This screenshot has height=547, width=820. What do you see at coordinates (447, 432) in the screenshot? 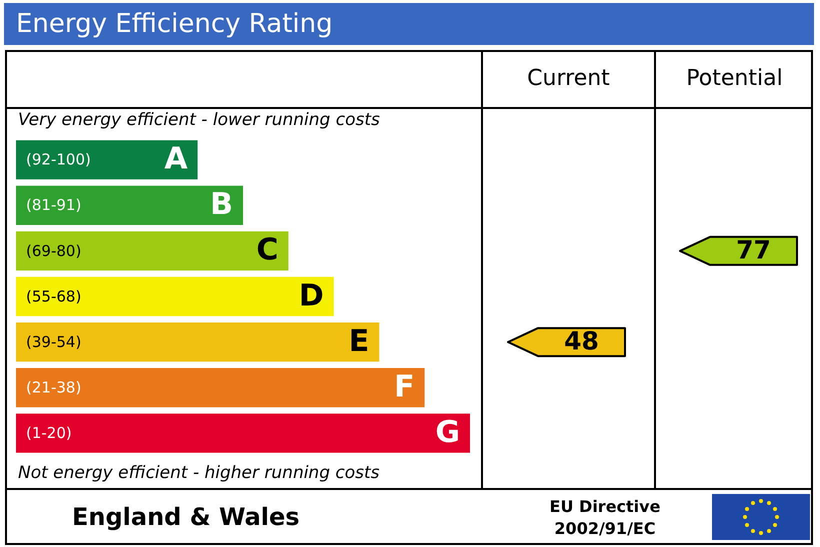
I see `y-tick-label: G` at bounding box center [447, 432].